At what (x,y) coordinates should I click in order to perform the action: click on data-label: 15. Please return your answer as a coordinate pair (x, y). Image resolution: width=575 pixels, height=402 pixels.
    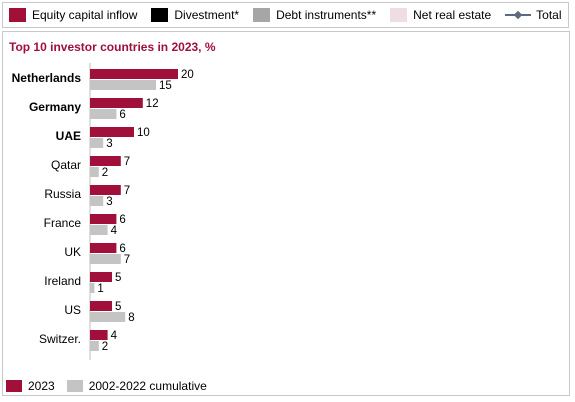
    Looking at the image, I should click on (165, 86).